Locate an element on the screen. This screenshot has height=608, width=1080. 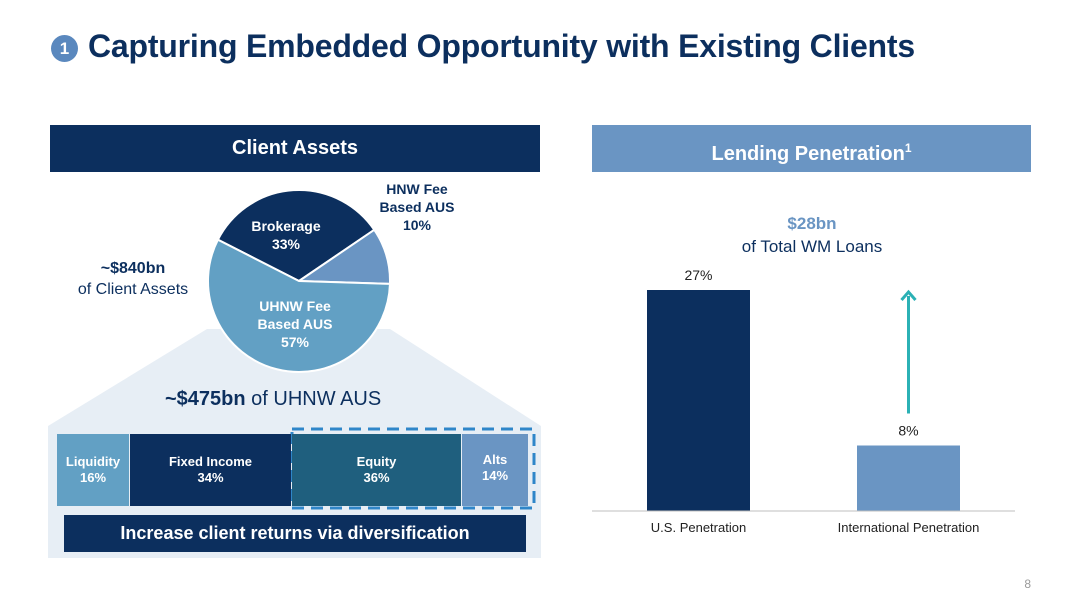
segment-fixed-income: Fixed Income 34% is located at coordinates (210, 470).